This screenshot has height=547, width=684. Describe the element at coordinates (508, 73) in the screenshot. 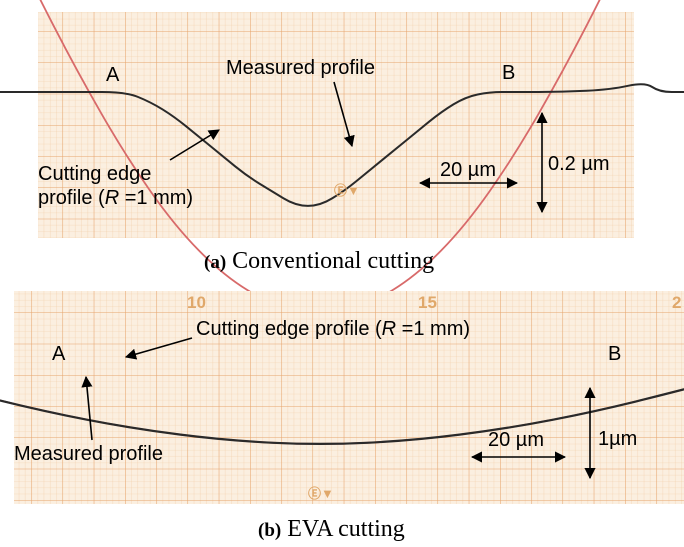

I see `label-a-end: B` at that location.